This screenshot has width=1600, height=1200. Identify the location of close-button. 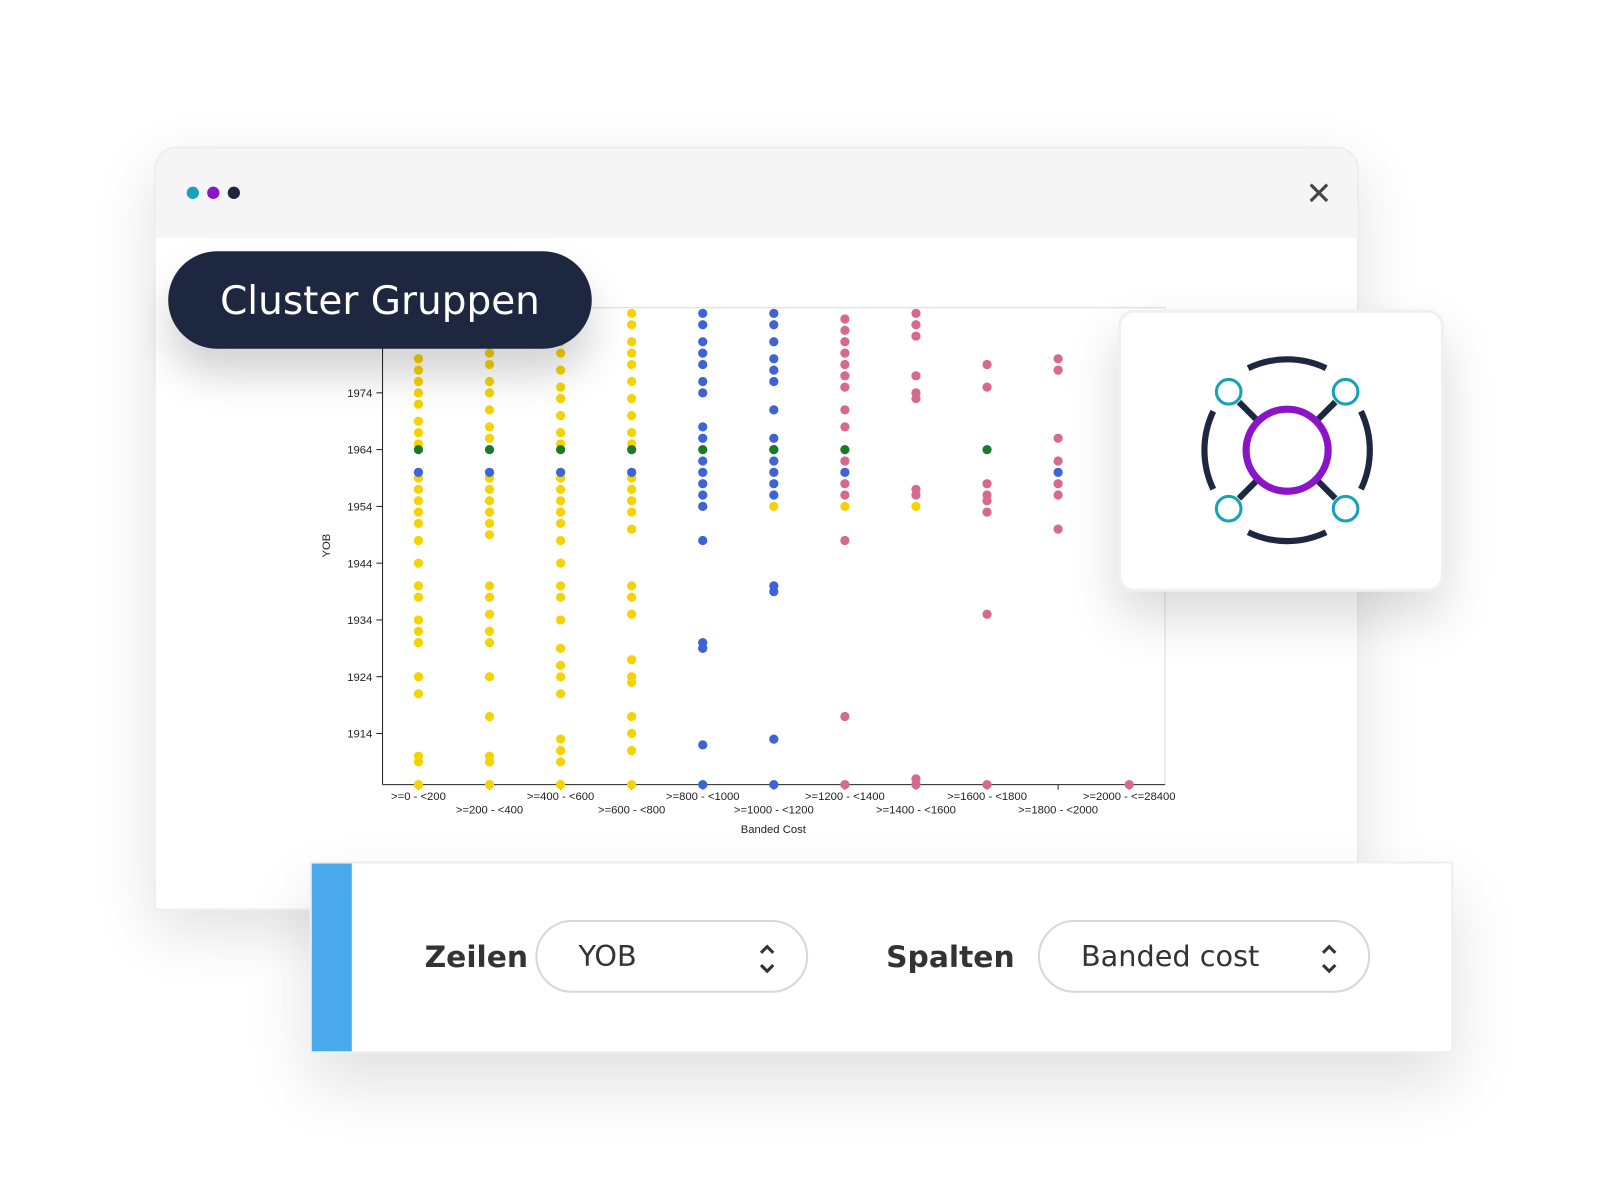
(1319, 193).